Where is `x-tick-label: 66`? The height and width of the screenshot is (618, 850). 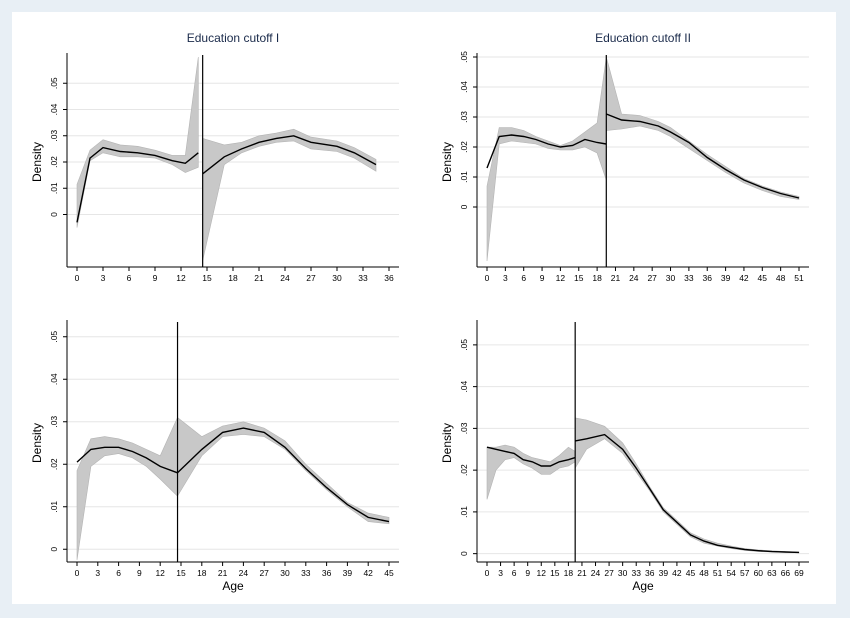
x-tick-label: 66 is located at coordinates (786, 573).